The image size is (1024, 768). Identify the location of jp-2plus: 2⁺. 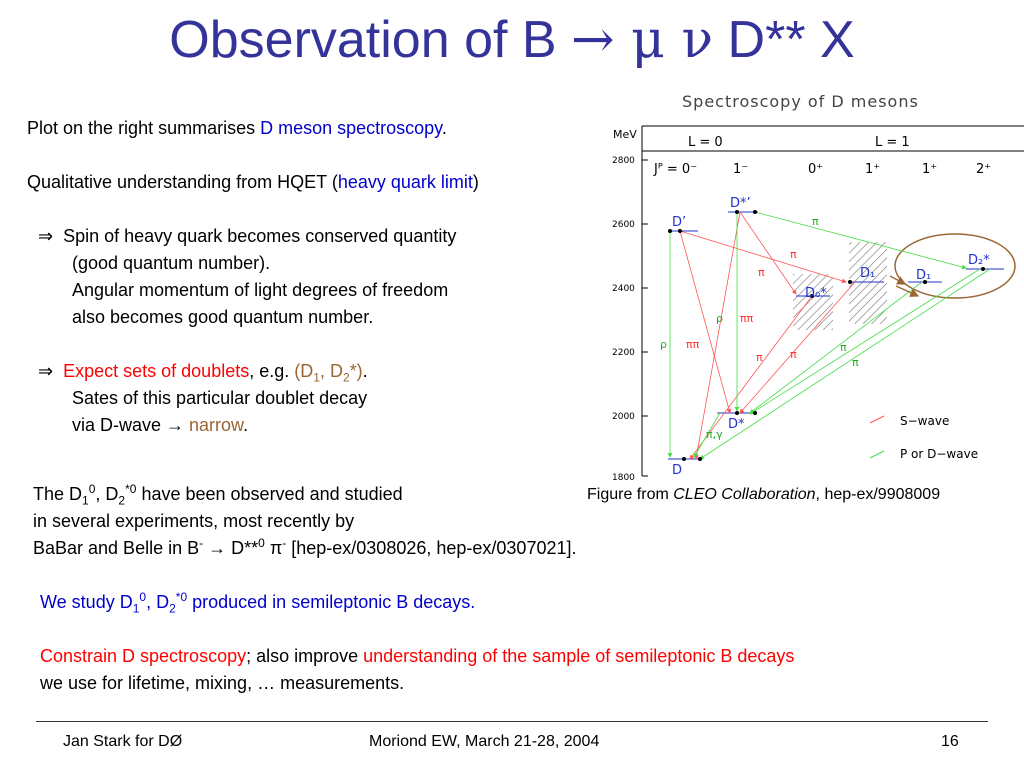
(983, 169).